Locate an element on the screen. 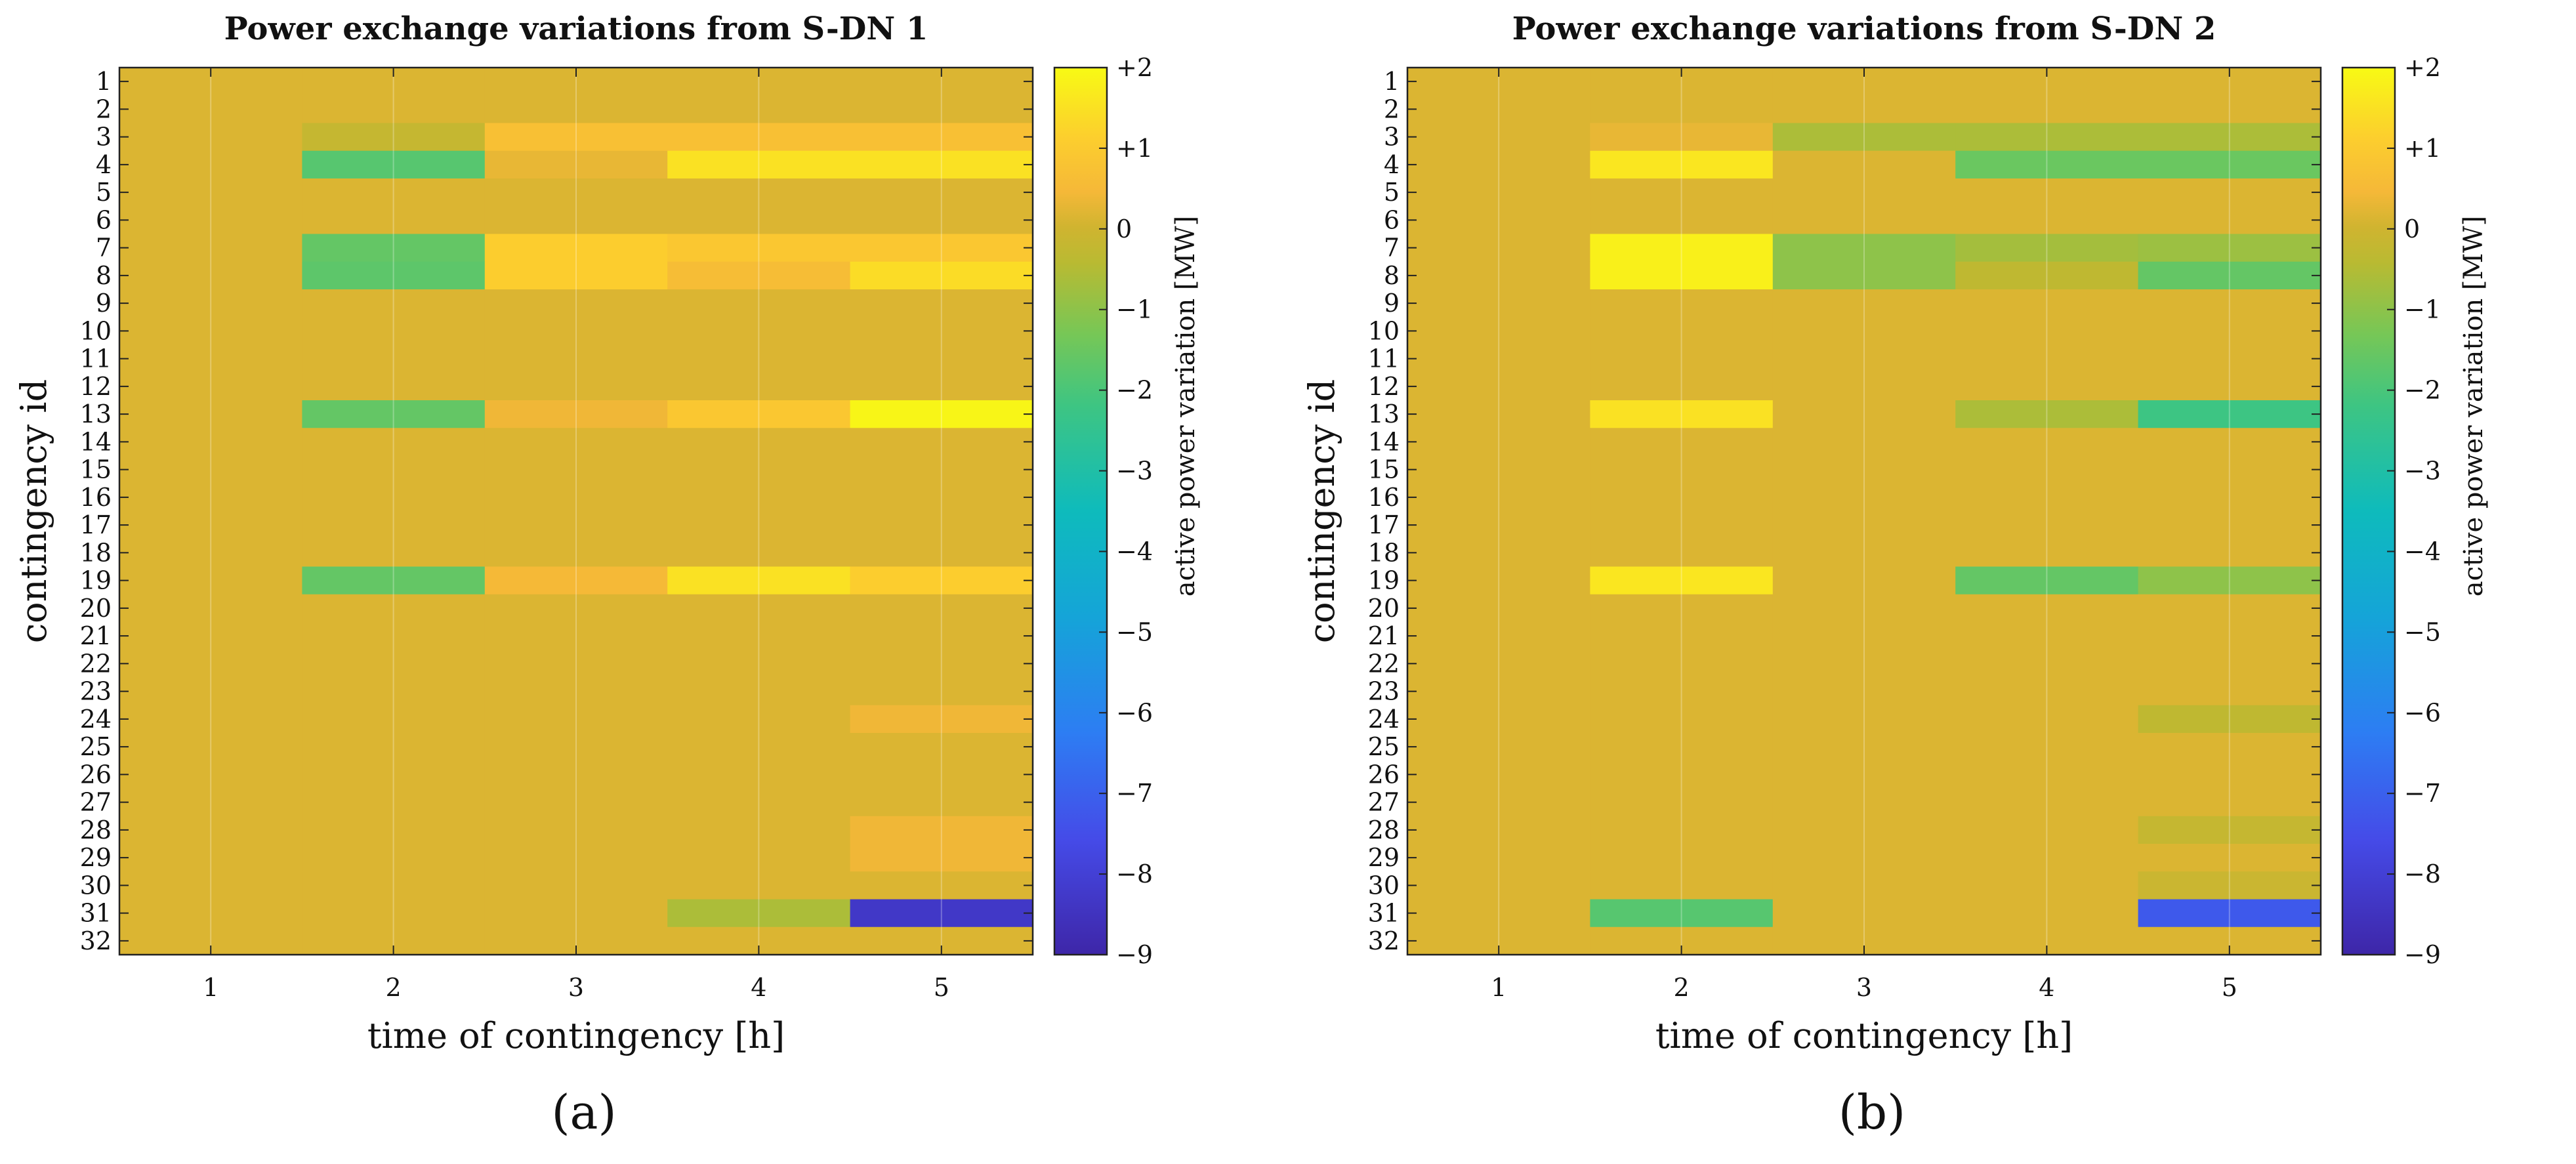 Image resolution: width=2576 pixels, height=1164 pixels. heatmap-cell-r11-c4 is located at coordinates (2047, 358).